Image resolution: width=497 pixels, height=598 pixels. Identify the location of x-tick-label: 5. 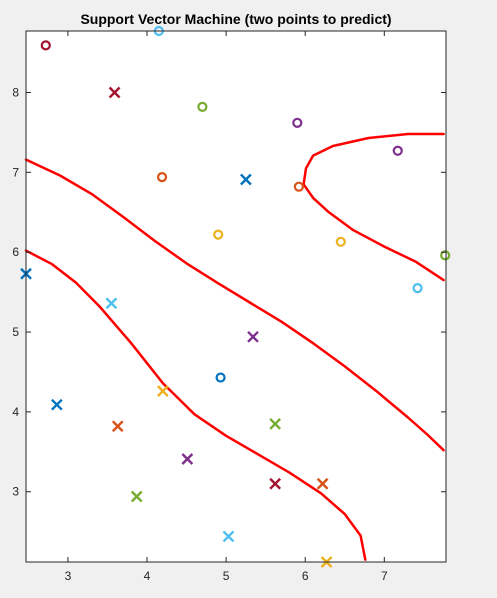
(226, 576).